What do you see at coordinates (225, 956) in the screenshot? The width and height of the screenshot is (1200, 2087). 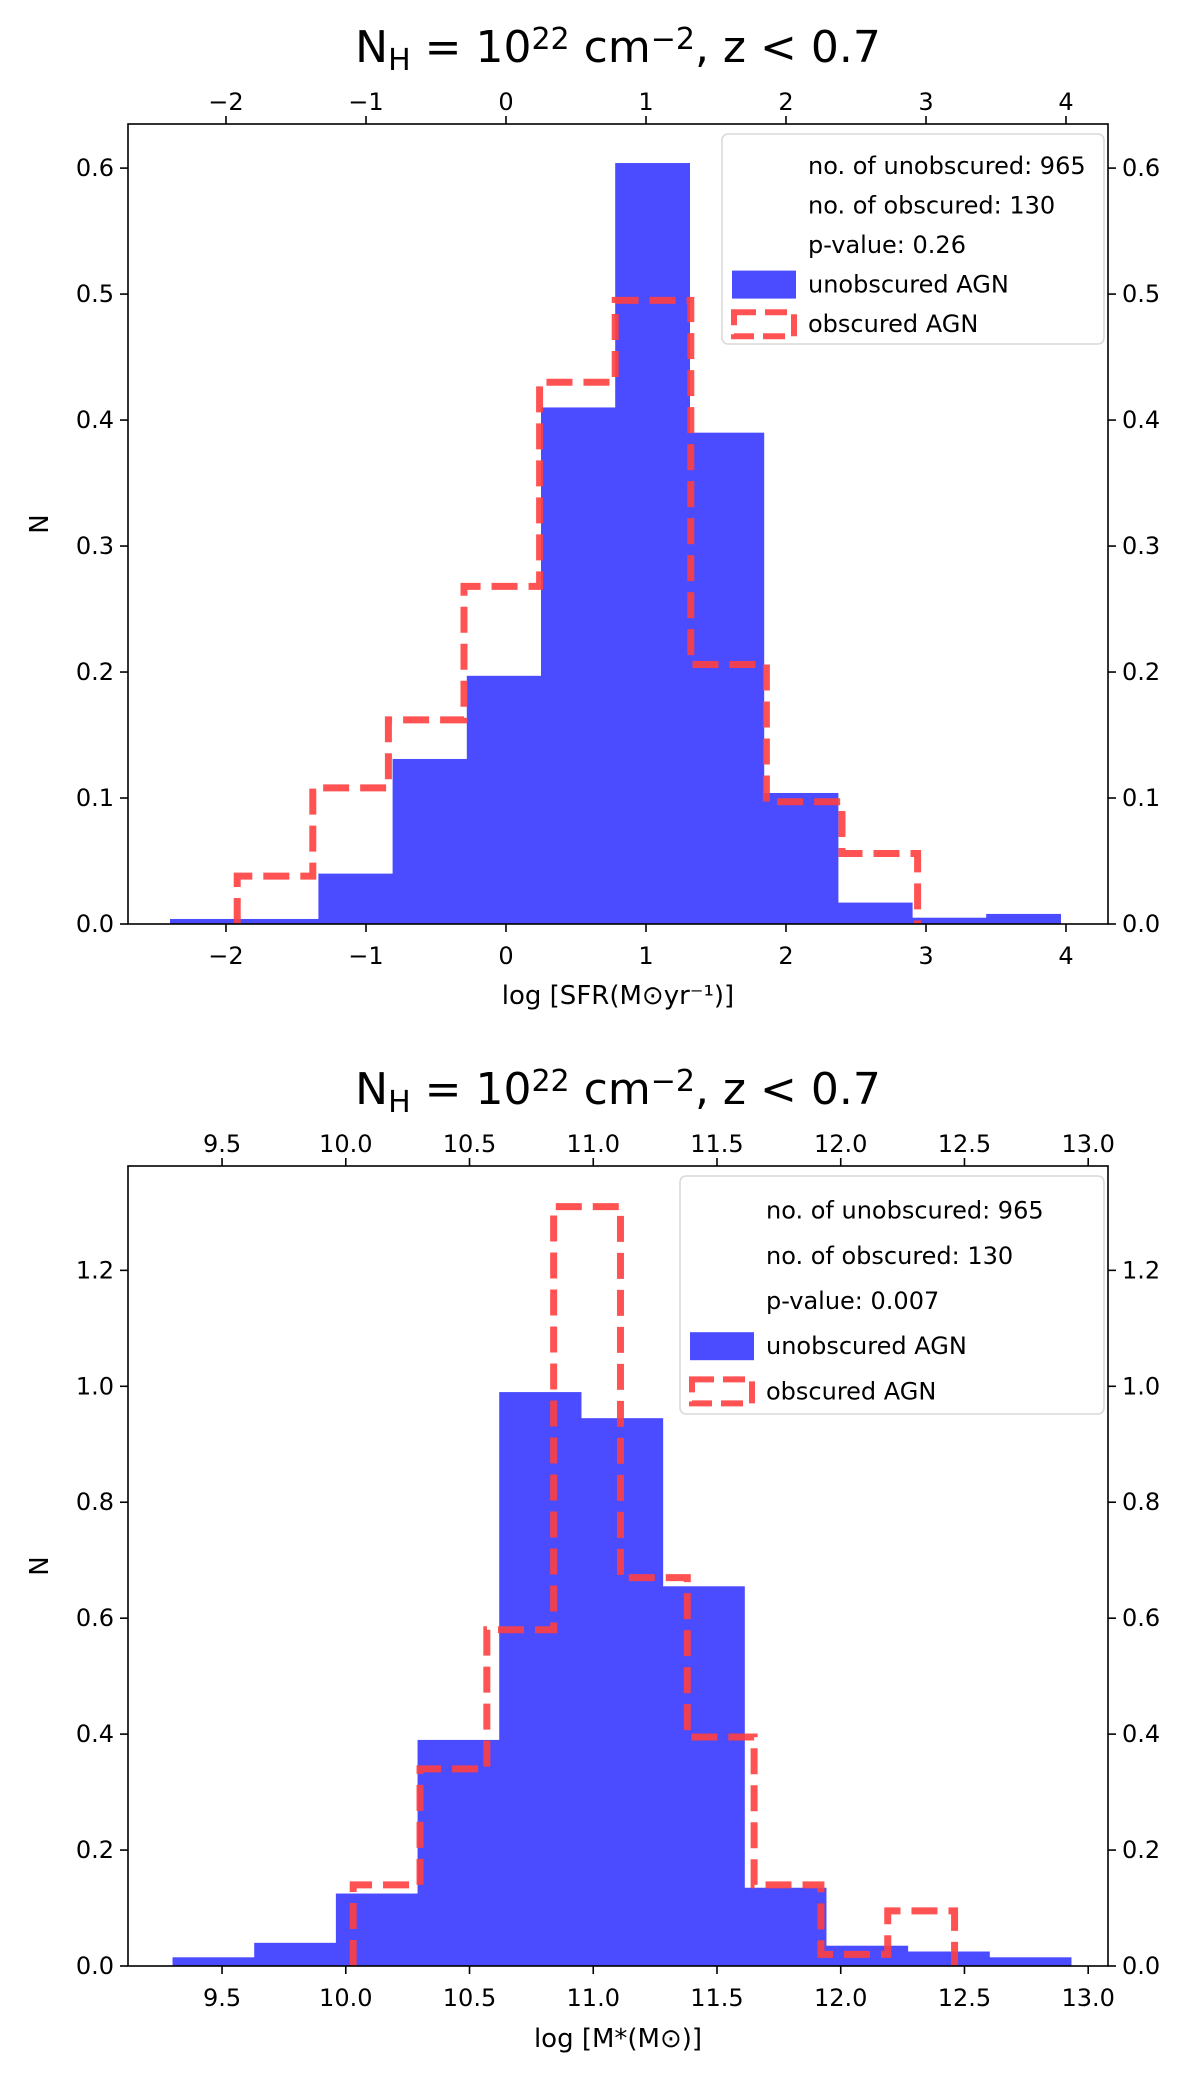 I see `x-tick-label-bottom: −2` at bounding box center [225, 956].